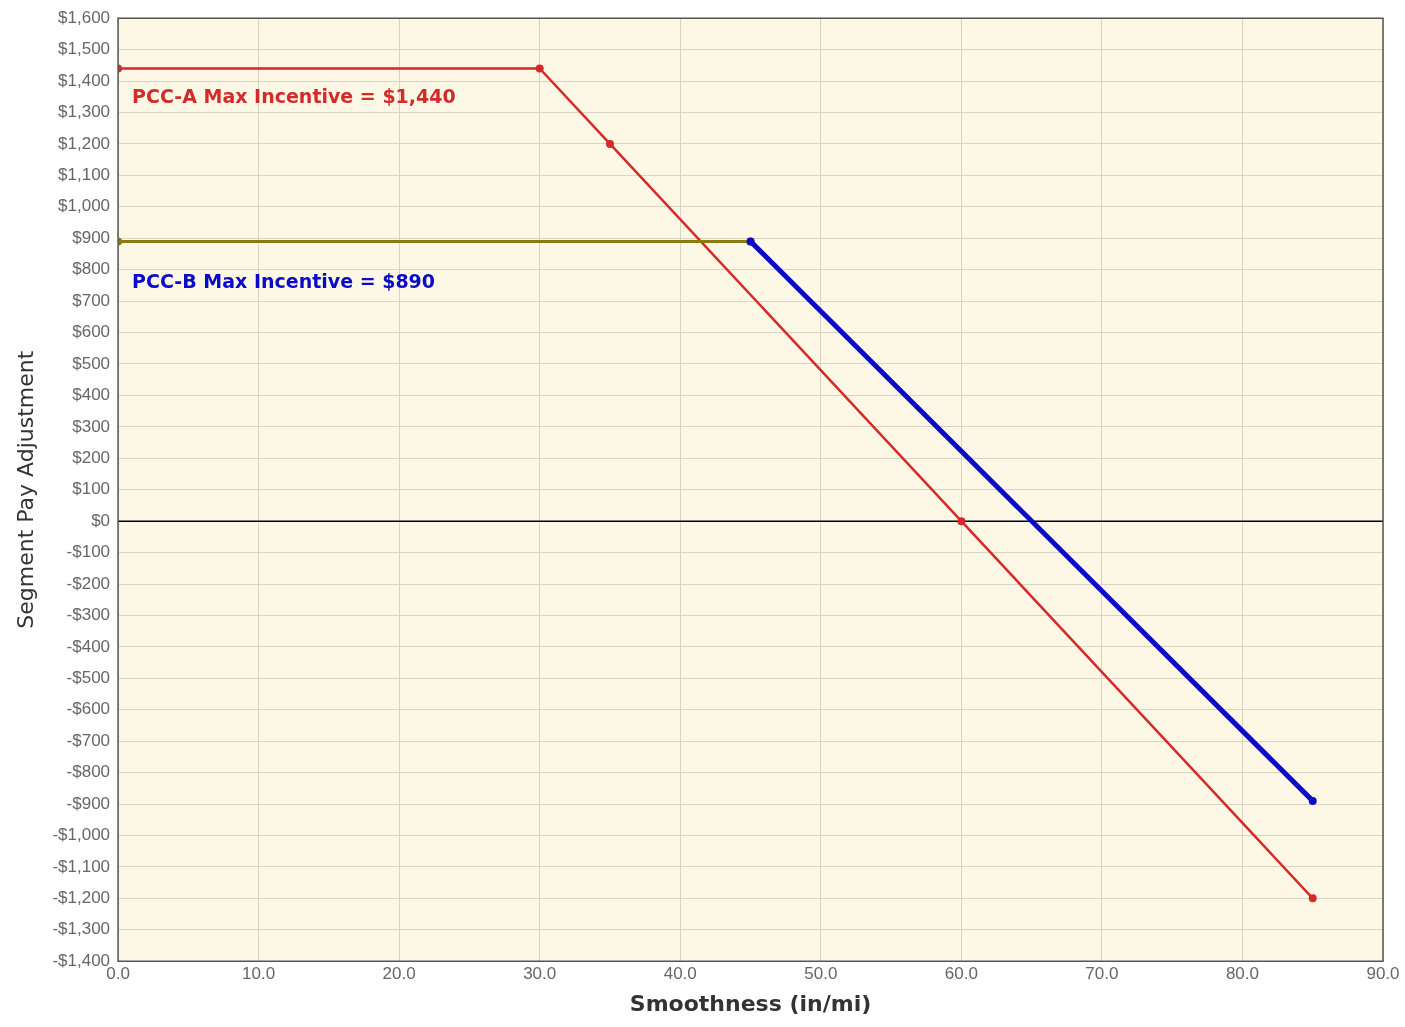 This screenshot has height=1027, width=1405. Describe the element at coordinates (91, 300) in the screenshot. I see `y-tick-label: $700` at that location.